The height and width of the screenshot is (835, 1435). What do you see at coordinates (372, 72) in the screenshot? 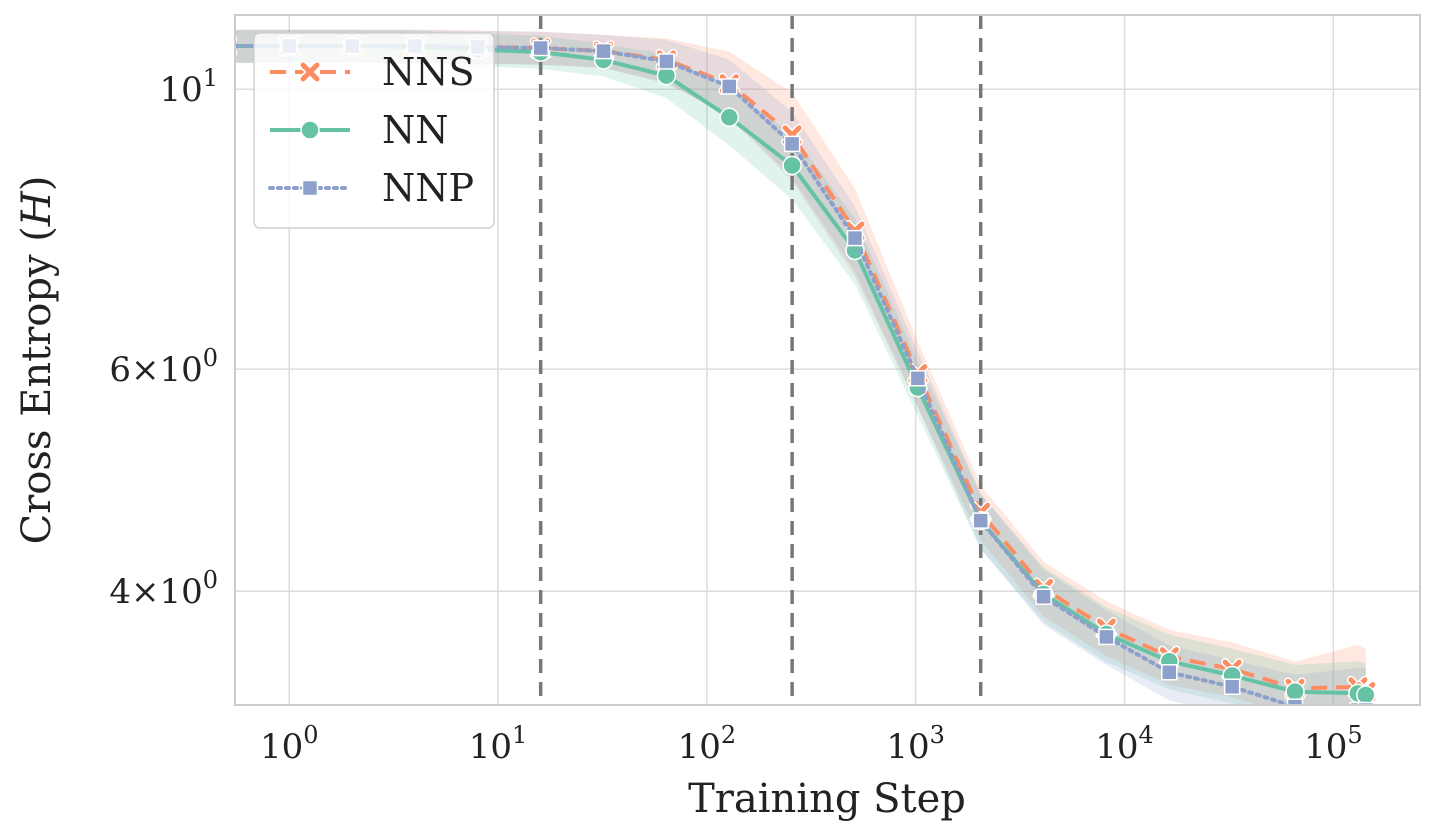
I see `legend-item-nns: NNS` at bounding box center [372, 72].